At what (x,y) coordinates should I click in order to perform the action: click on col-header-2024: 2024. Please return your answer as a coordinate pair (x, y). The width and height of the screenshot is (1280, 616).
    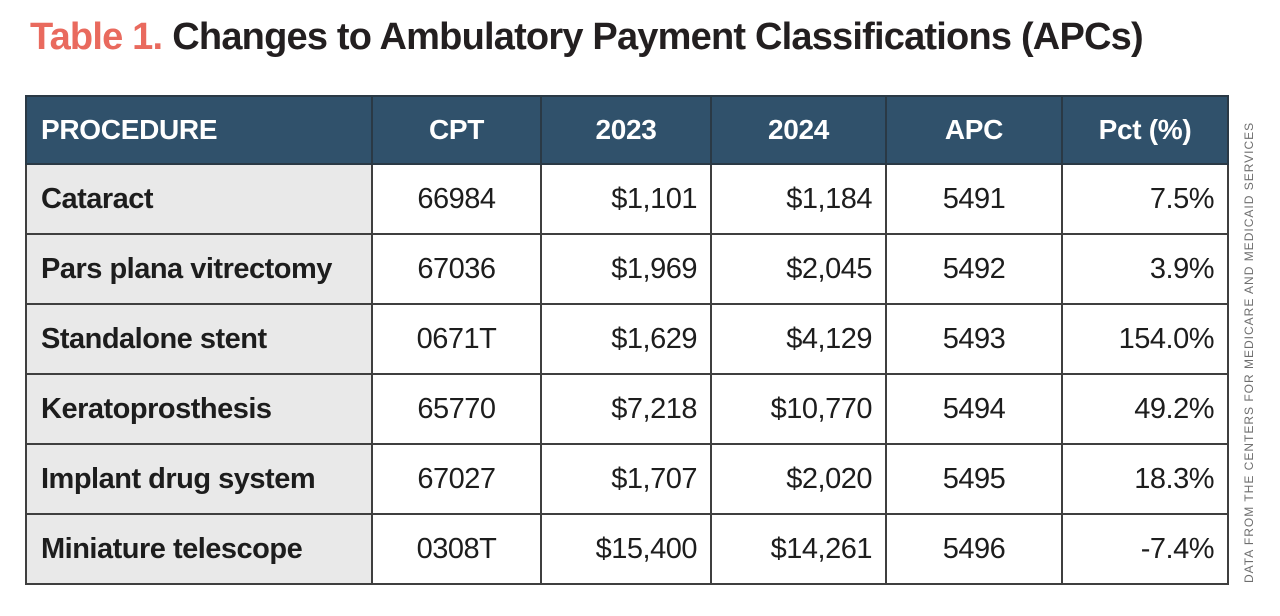
    Looking at the image, I should click on (798, 130).